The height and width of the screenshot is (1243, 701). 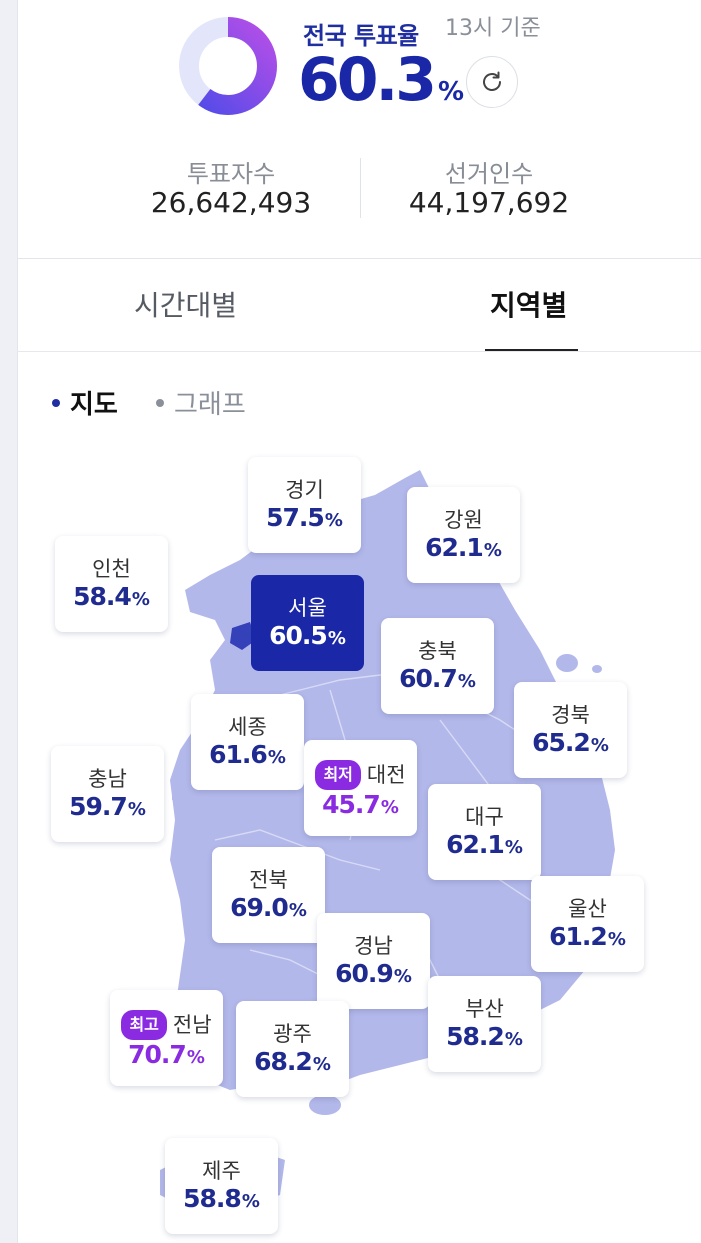 I want to click on region-name: 경북, so click(x=570, y=715).